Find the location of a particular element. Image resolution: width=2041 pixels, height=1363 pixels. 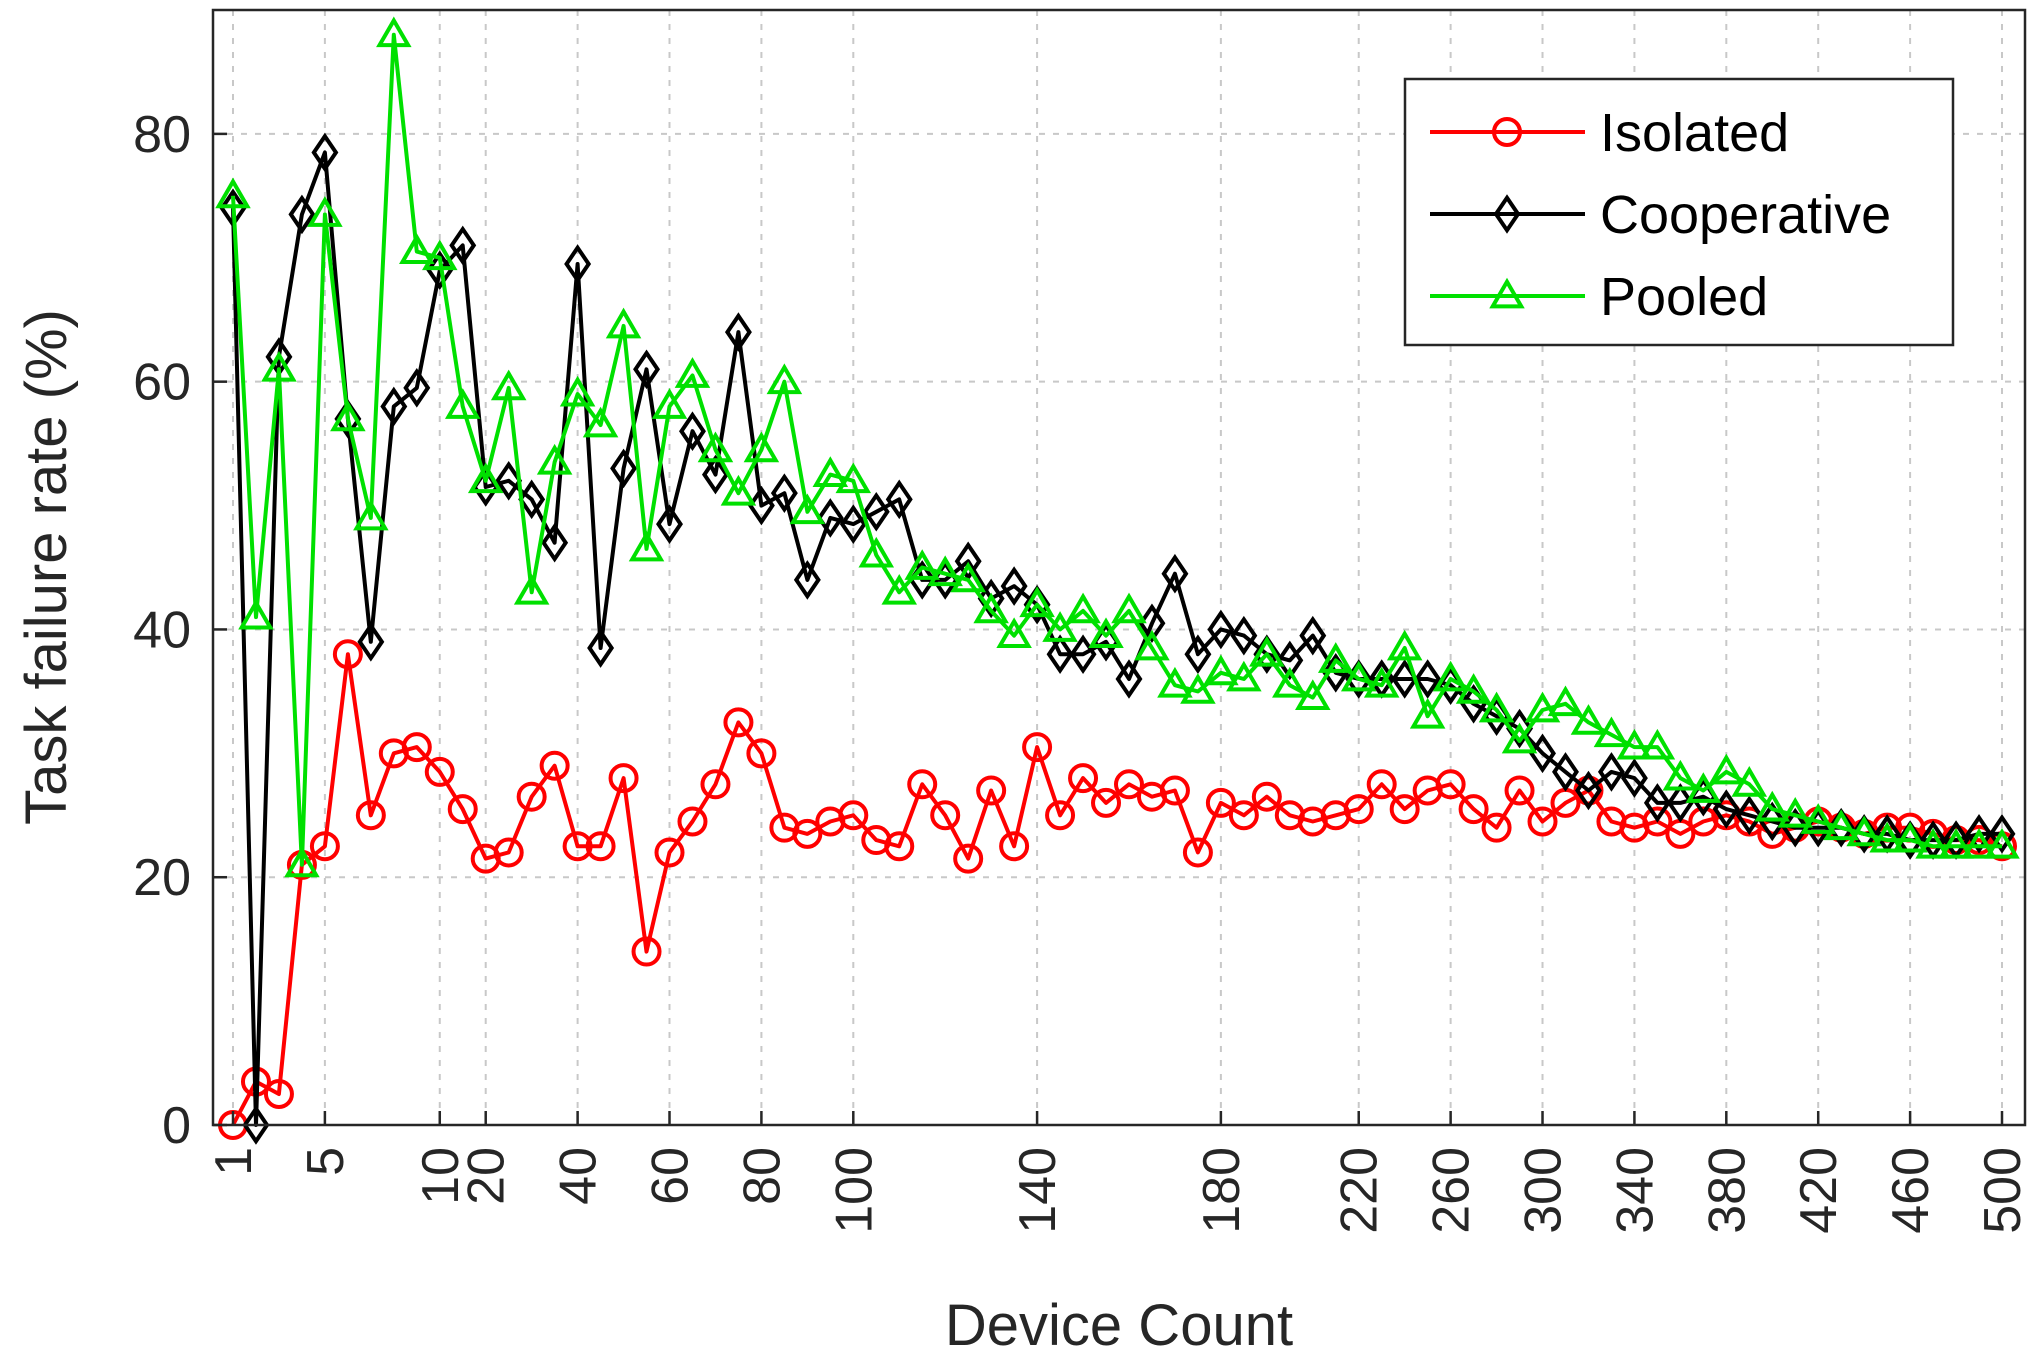

legend-marker-isolated is located at coordinates (1507, 132).